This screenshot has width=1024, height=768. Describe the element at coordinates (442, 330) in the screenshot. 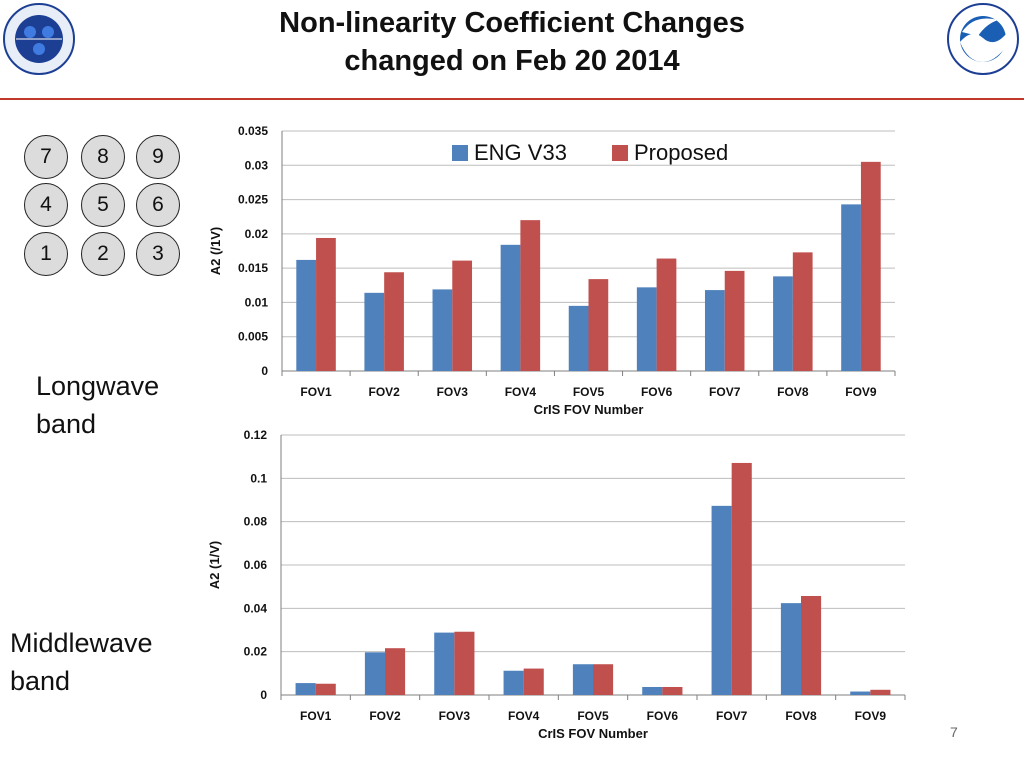

I see `lw-bar-eng-fov3` at that location.